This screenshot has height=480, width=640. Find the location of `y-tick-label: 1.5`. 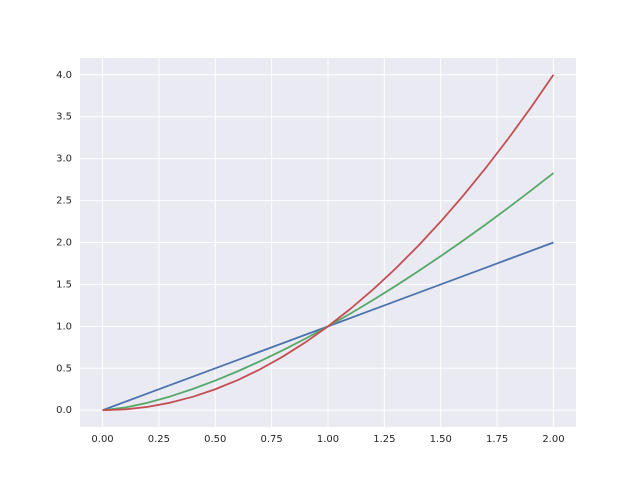

y-tick-label: 1.5 is located at coordinates (64, 284).